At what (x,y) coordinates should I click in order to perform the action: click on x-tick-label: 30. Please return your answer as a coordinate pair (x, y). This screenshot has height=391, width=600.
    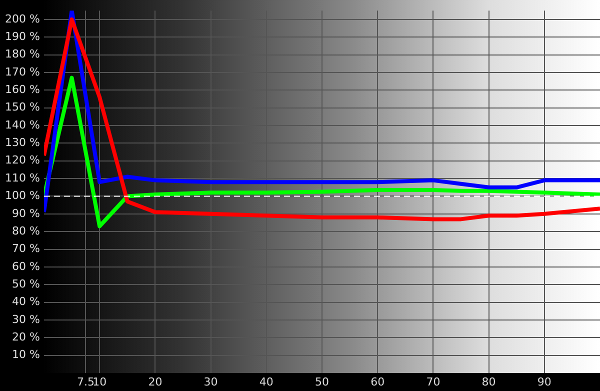
    Looking at the image, I should click on (211, 381).